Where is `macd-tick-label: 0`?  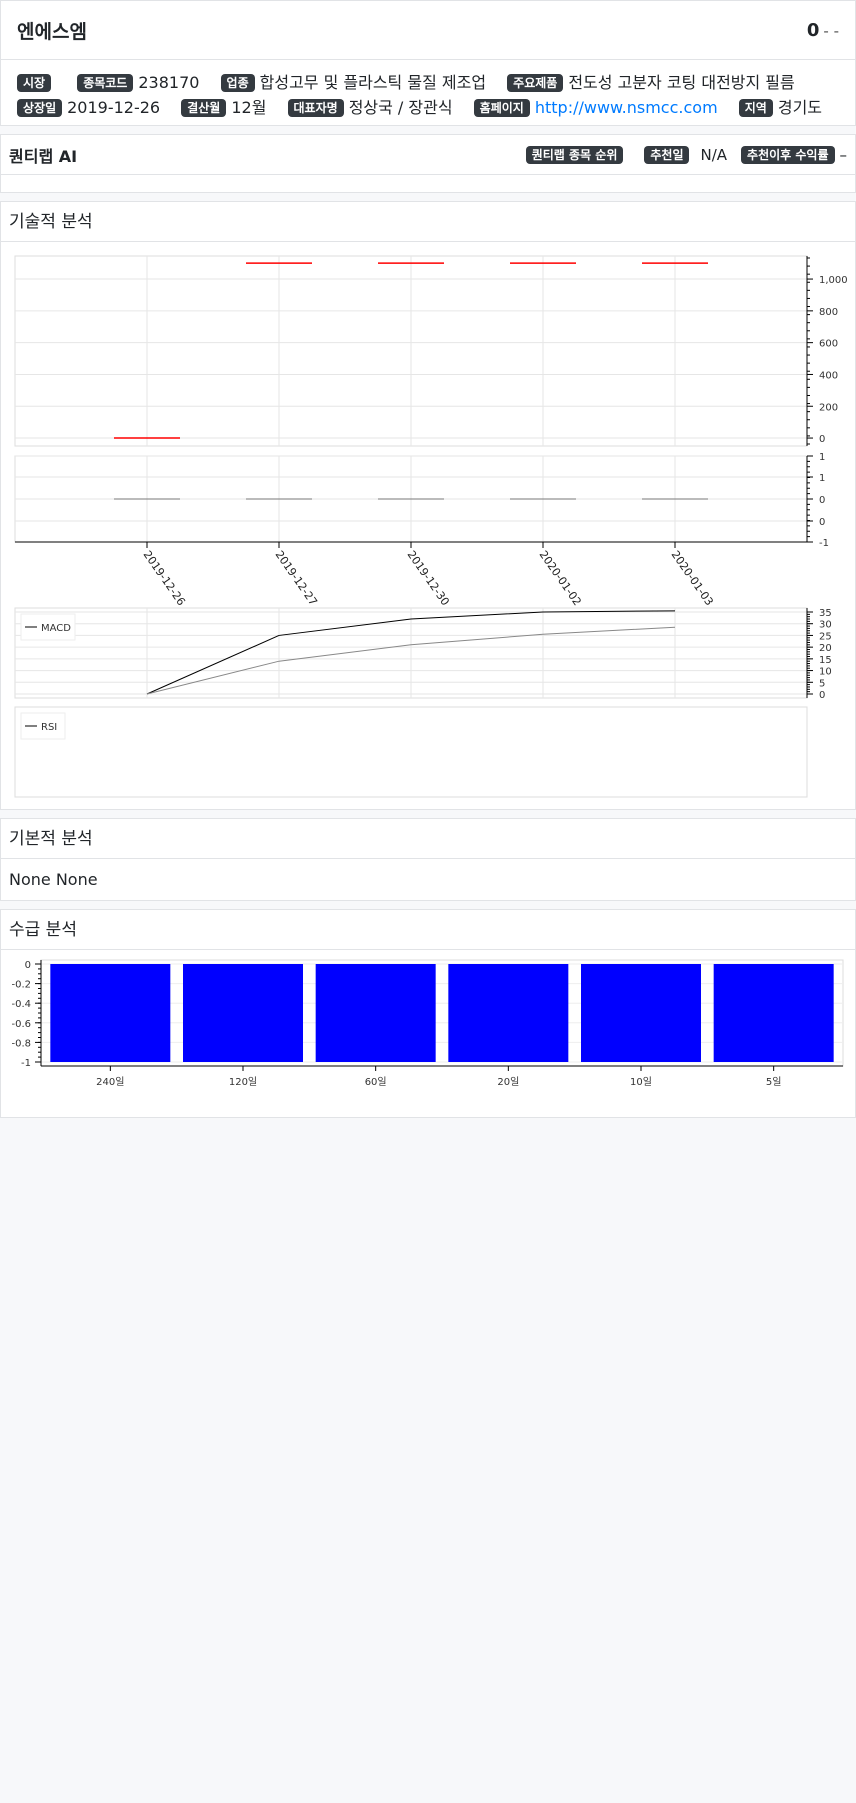 macd-tick-label: 0 is located at coordinates (822, 695).